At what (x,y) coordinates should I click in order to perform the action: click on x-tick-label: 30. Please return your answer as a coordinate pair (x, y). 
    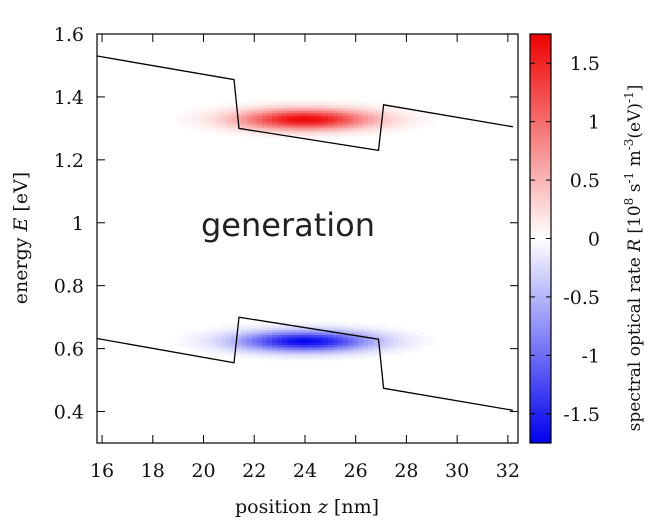
    Looking at the image, I should click on (457, 471).